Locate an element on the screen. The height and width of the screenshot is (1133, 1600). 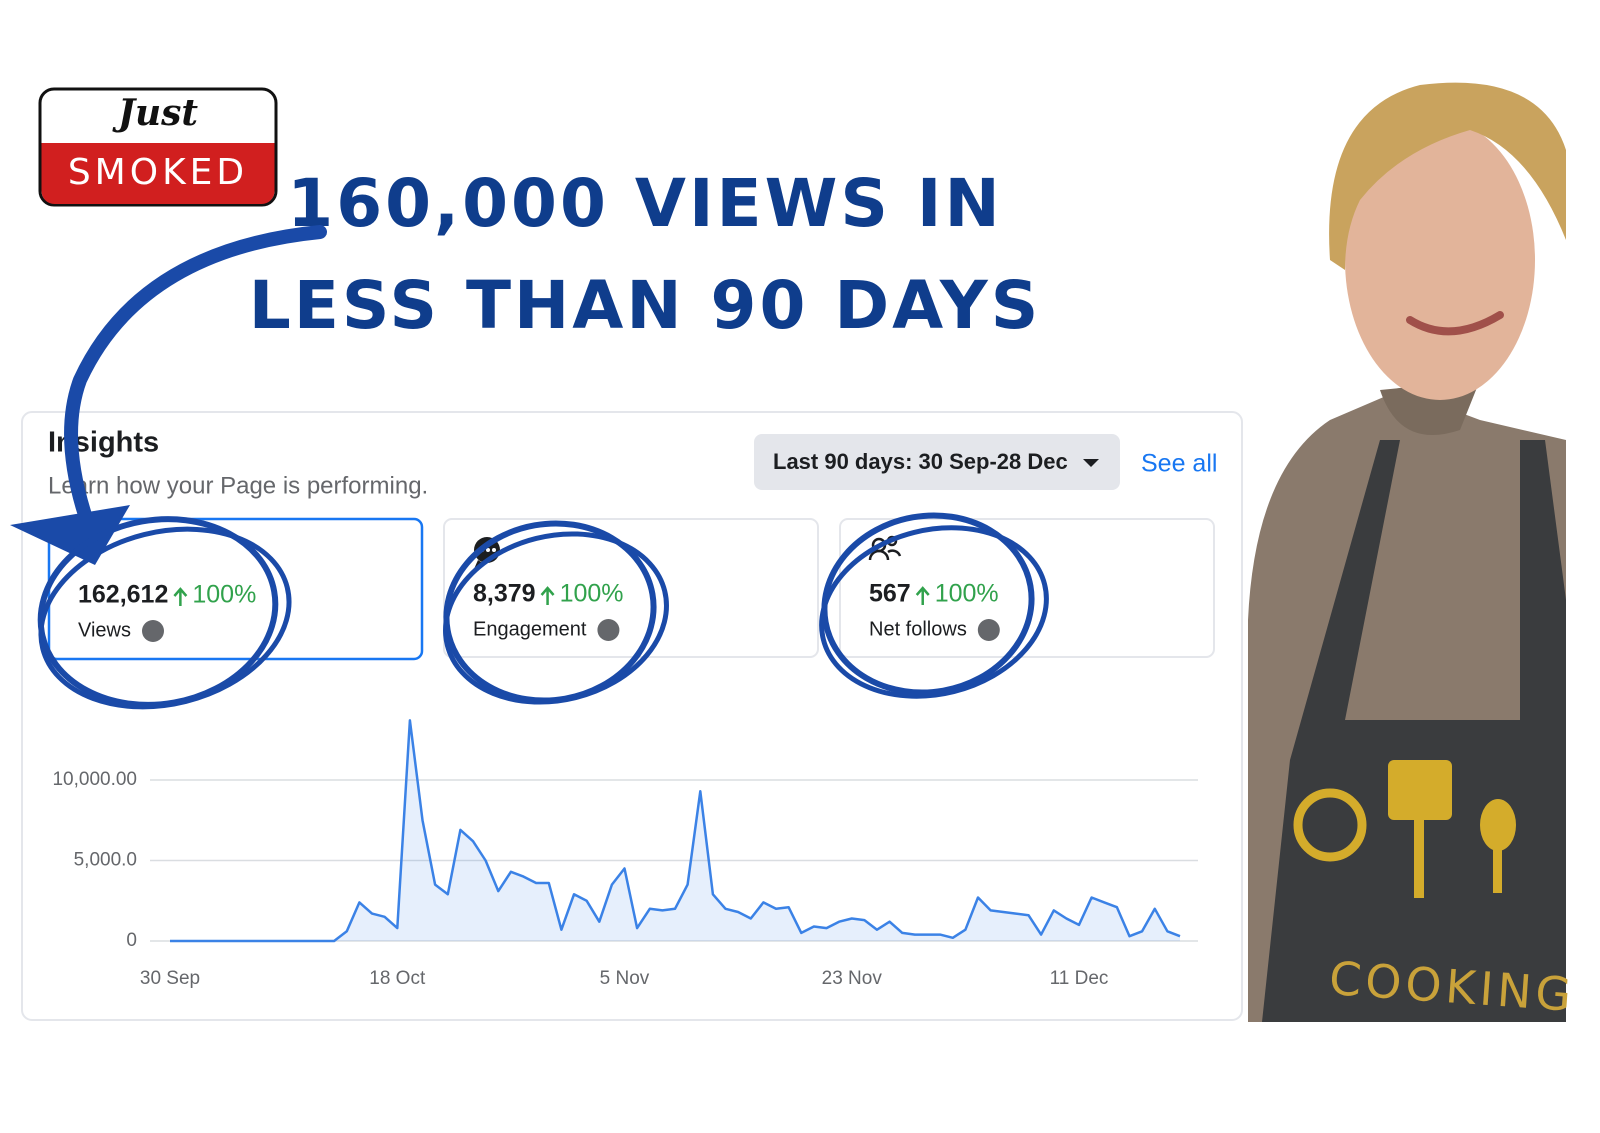
line is located at coordinates (675, 831).